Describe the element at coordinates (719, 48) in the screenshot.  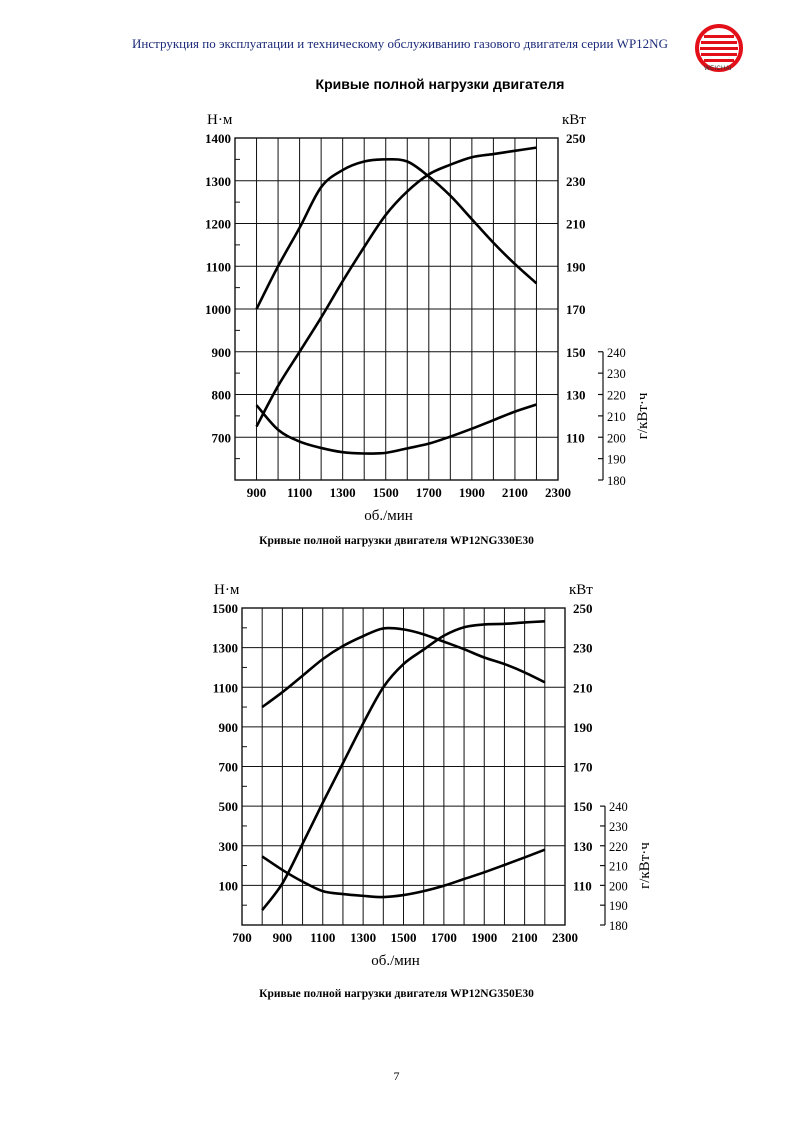
I see `weichai-logo-icon` at that location.